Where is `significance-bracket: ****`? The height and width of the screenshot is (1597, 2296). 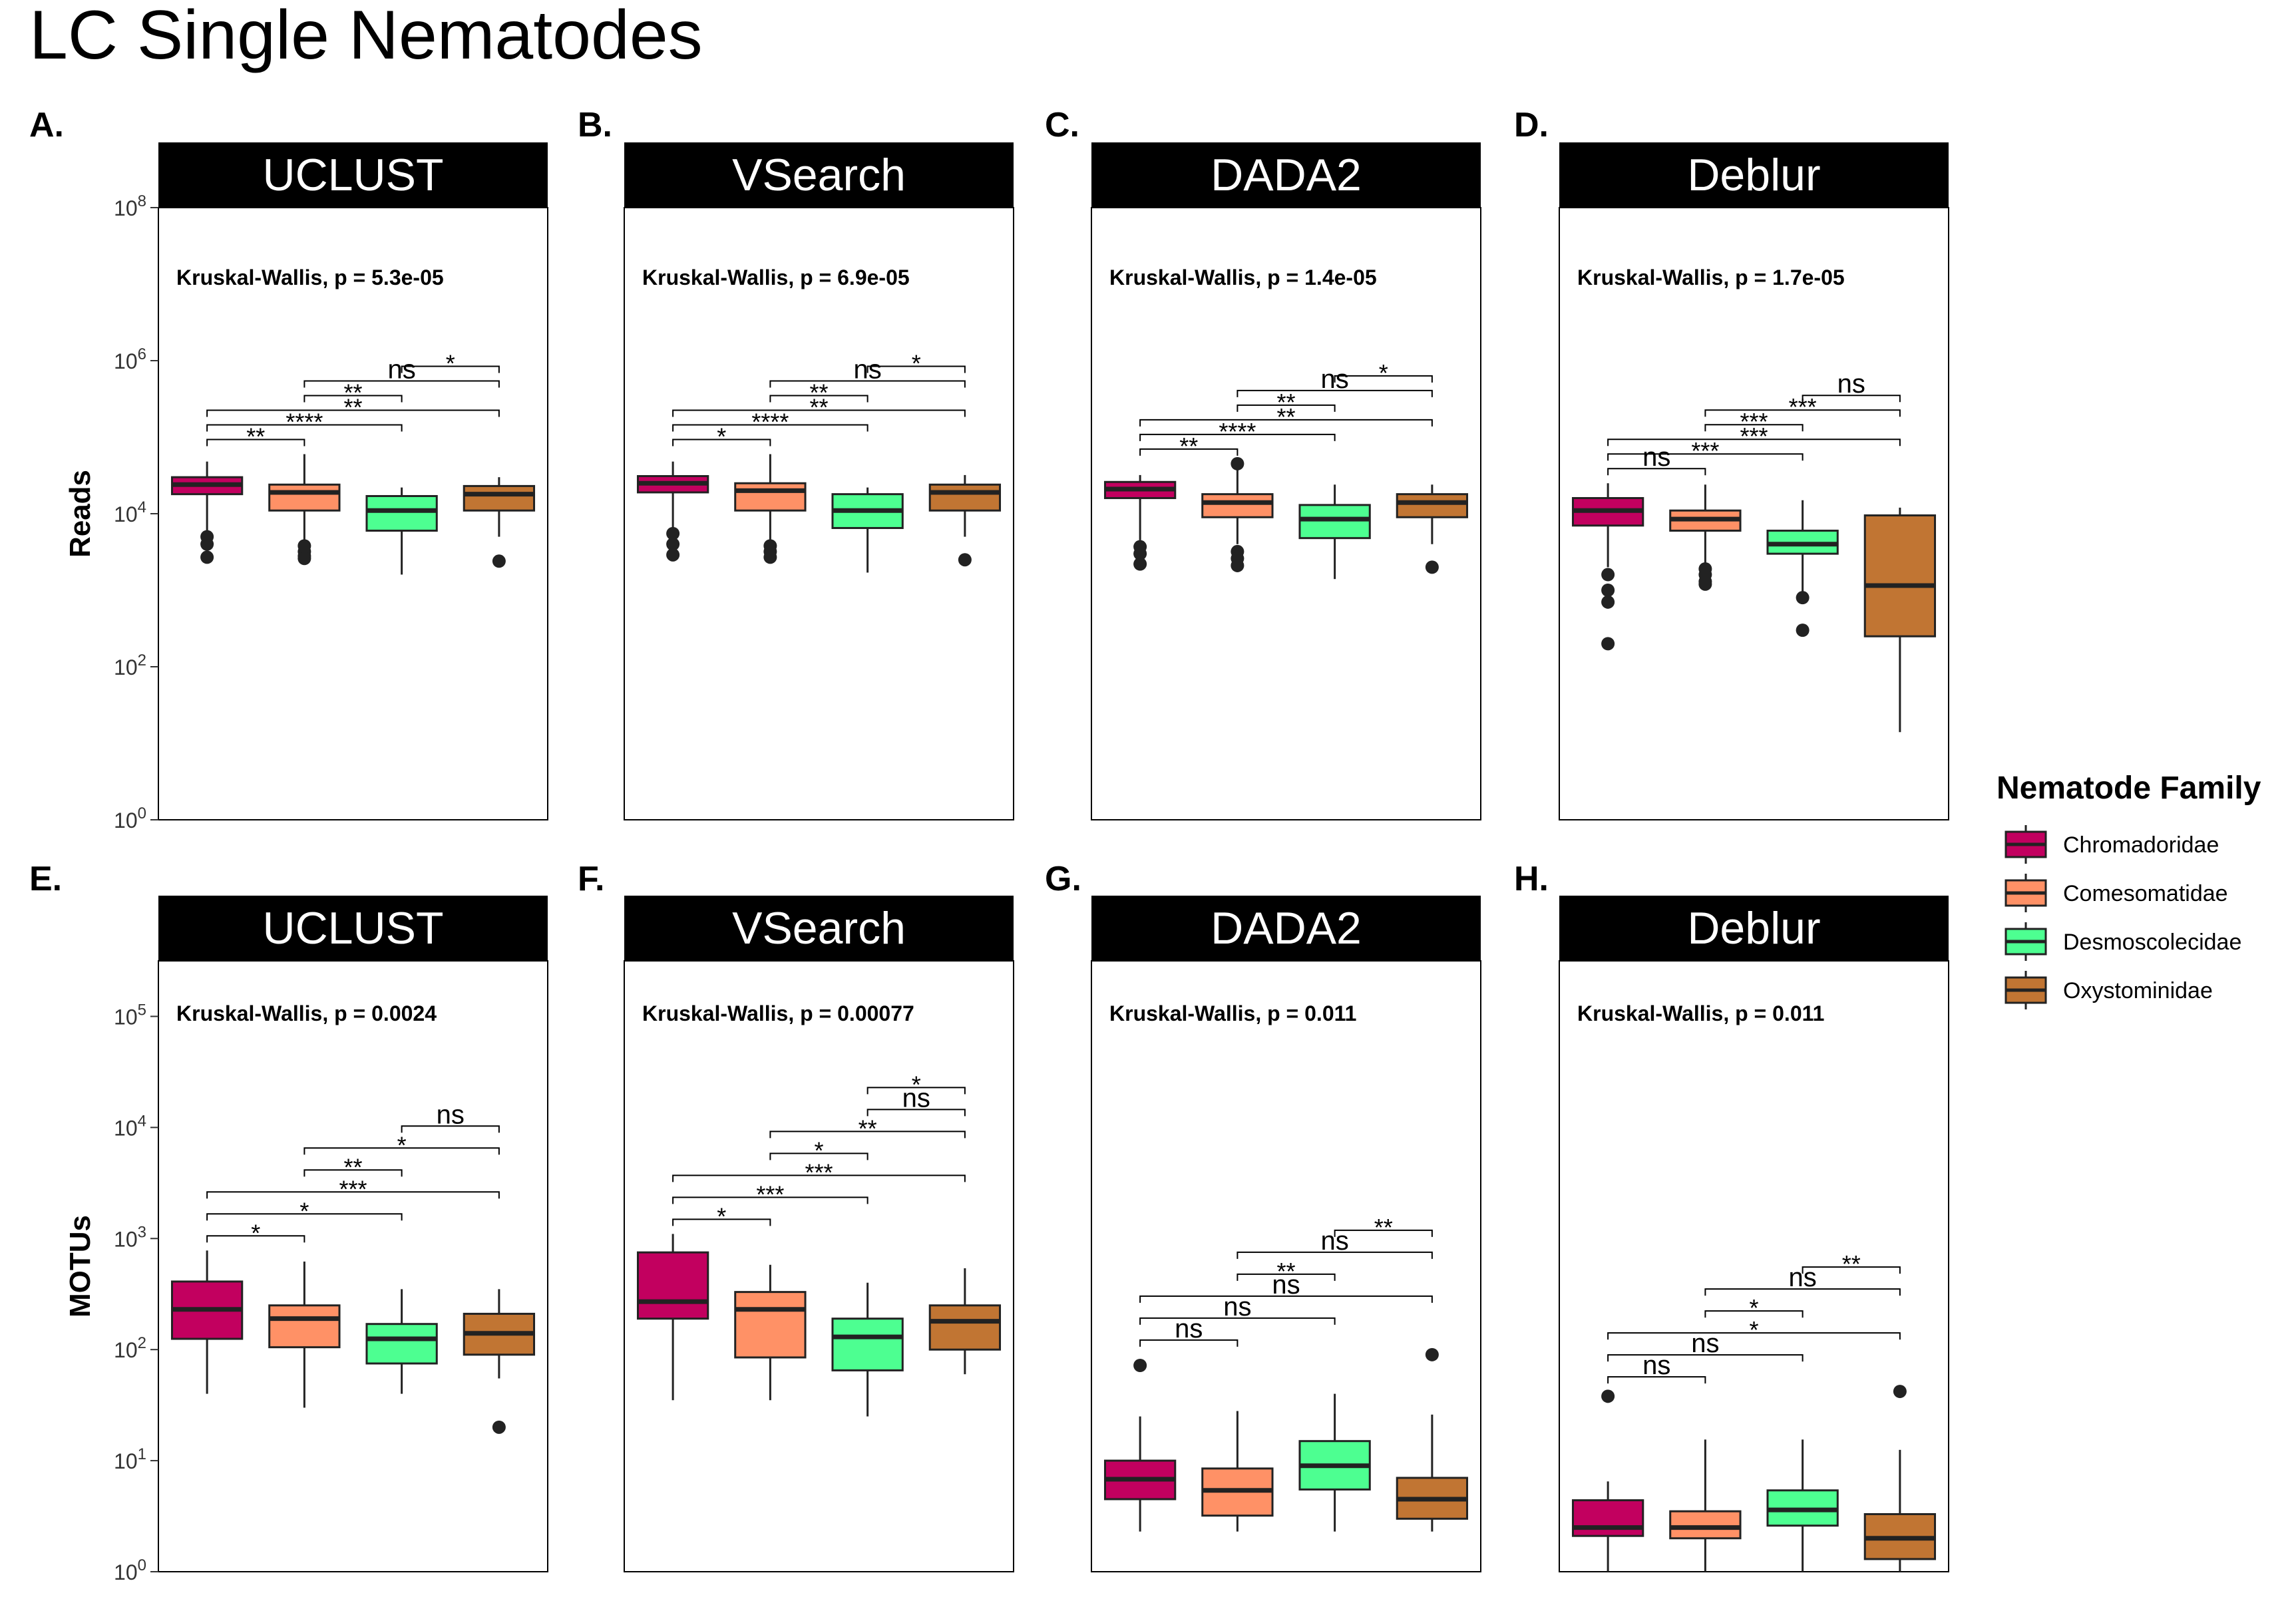 significance-bracket: **** is located at coordinates (770, 422).